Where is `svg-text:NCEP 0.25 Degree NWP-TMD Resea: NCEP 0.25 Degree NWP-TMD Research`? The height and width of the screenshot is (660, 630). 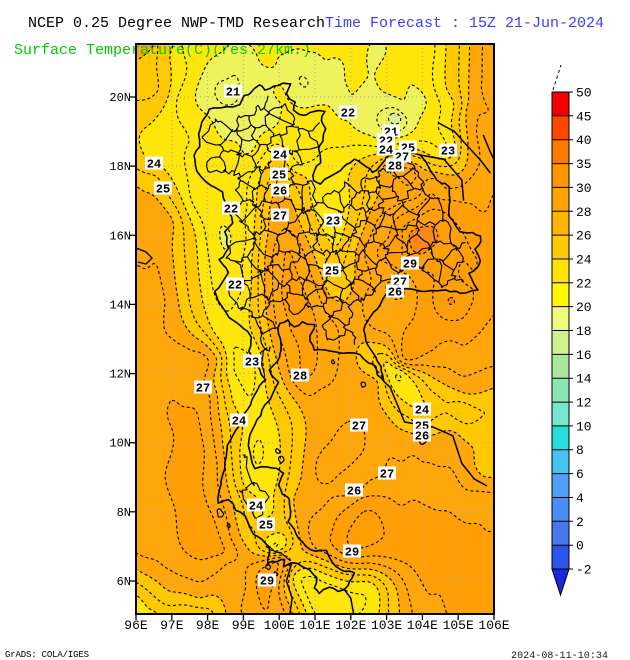
svg-text:NCEP 0.25 Degree NWP-TMD Resea: NCEP 0.25 Degree NWP-TMD Research is located at coordinates (176, 23).